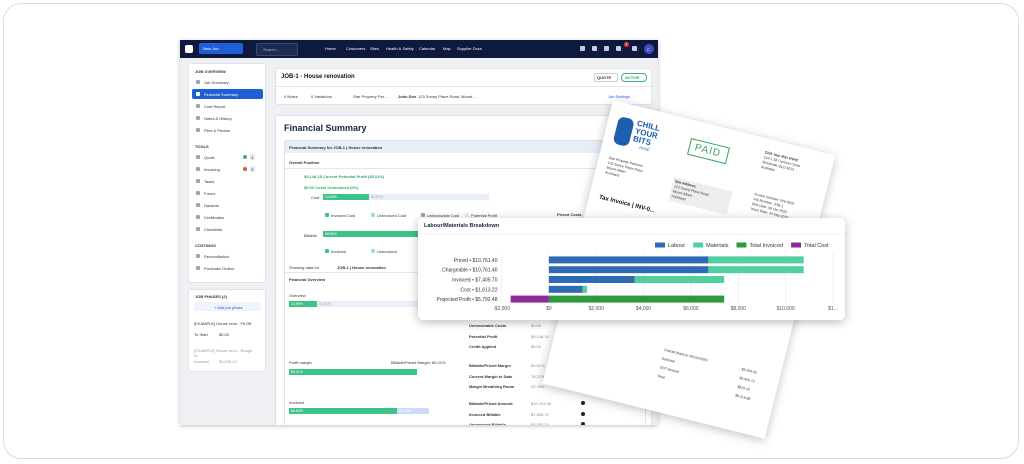  Describe the element at coordinates (447, 48) in the screenshot. I see `nav-link: Map` at that location.